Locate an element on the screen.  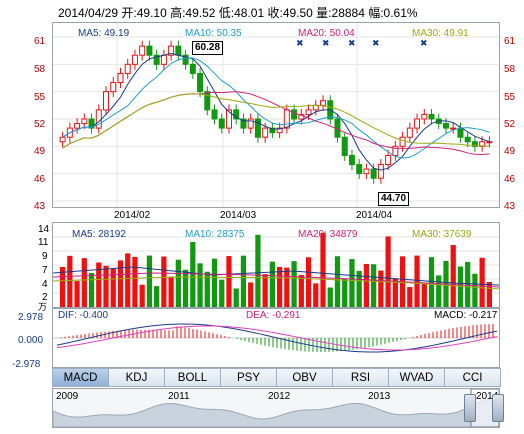
tab-macd: MACD is located at coordinates (80, 377).